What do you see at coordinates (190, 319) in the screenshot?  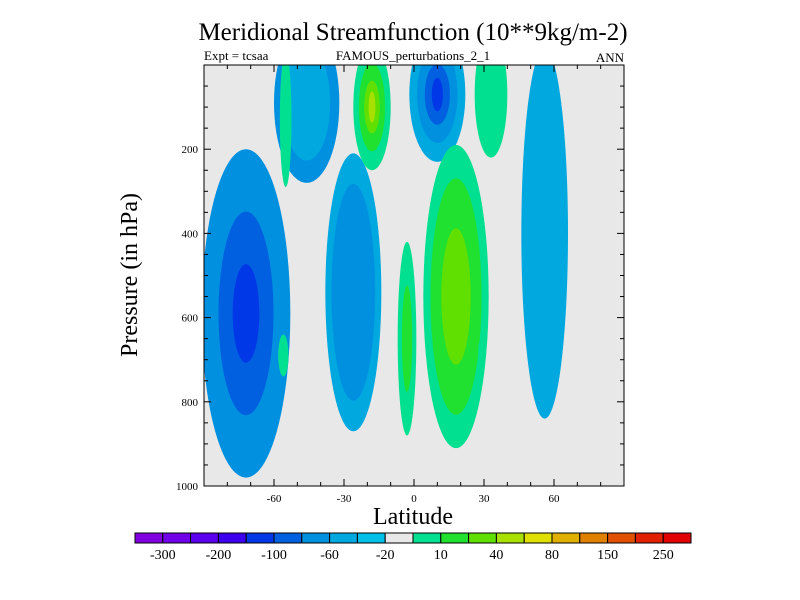 I see `y-tick-label: 600` at bounding box center [190, 319].